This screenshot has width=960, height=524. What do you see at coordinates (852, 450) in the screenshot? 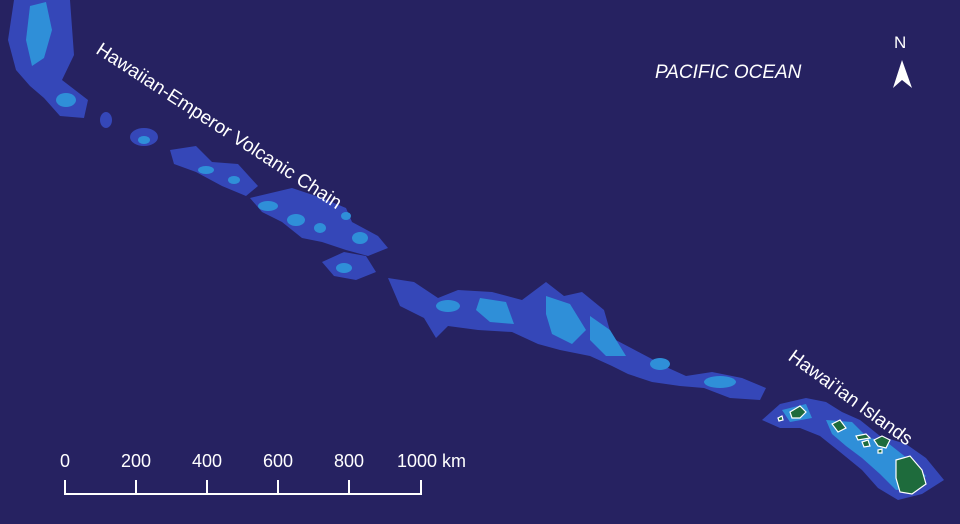
I see `hawaiian-islands-land` at bounding box center [852, 450].